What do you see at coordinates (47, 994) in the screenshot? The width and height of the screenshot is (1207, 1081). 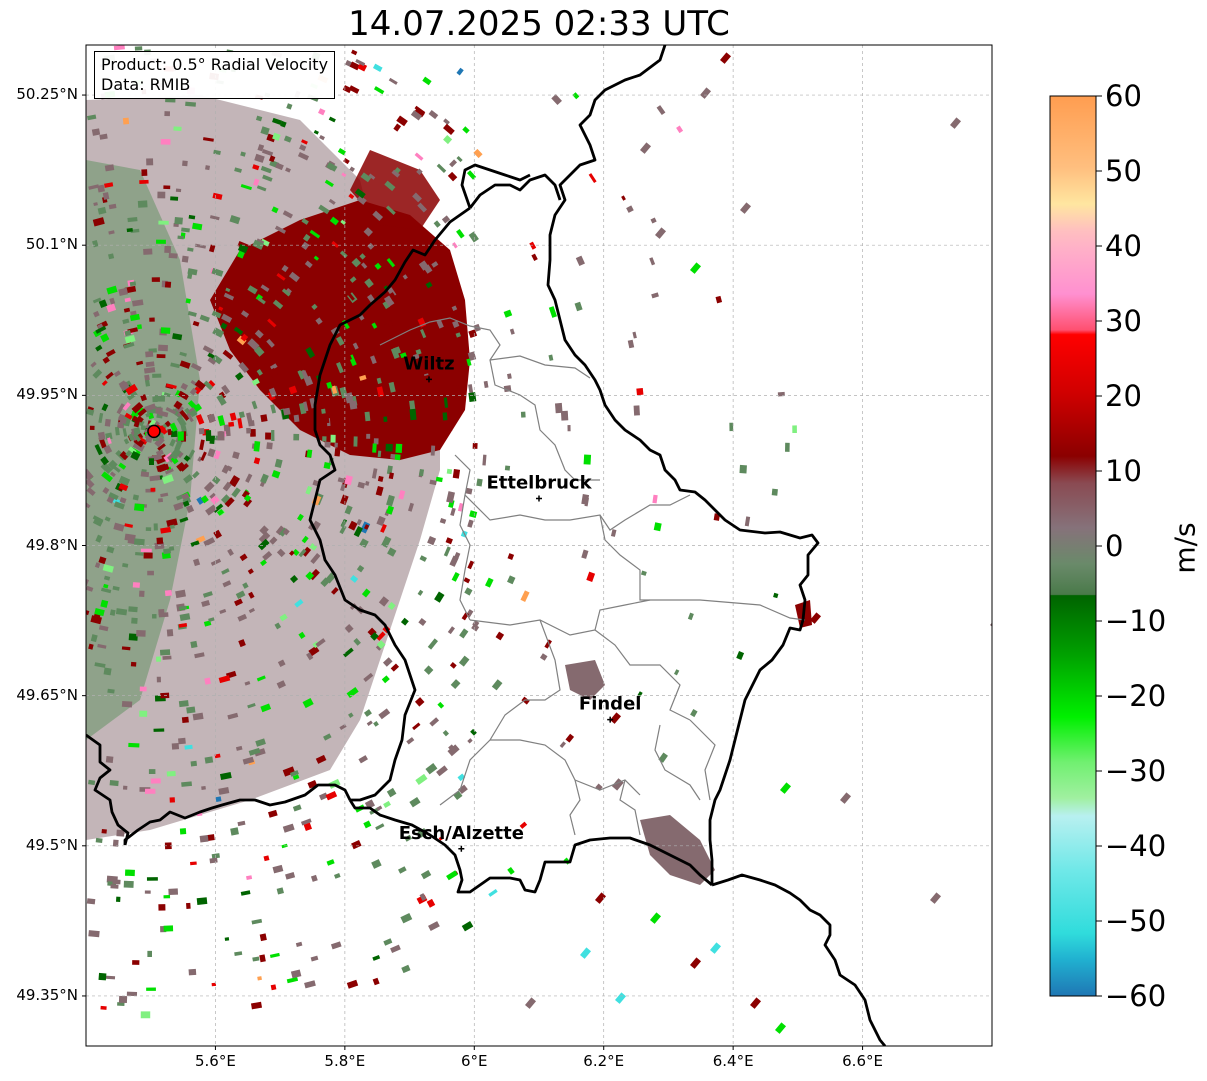 I see `lat-tick-label: 49.35°N` at bounding box center [47, 994].